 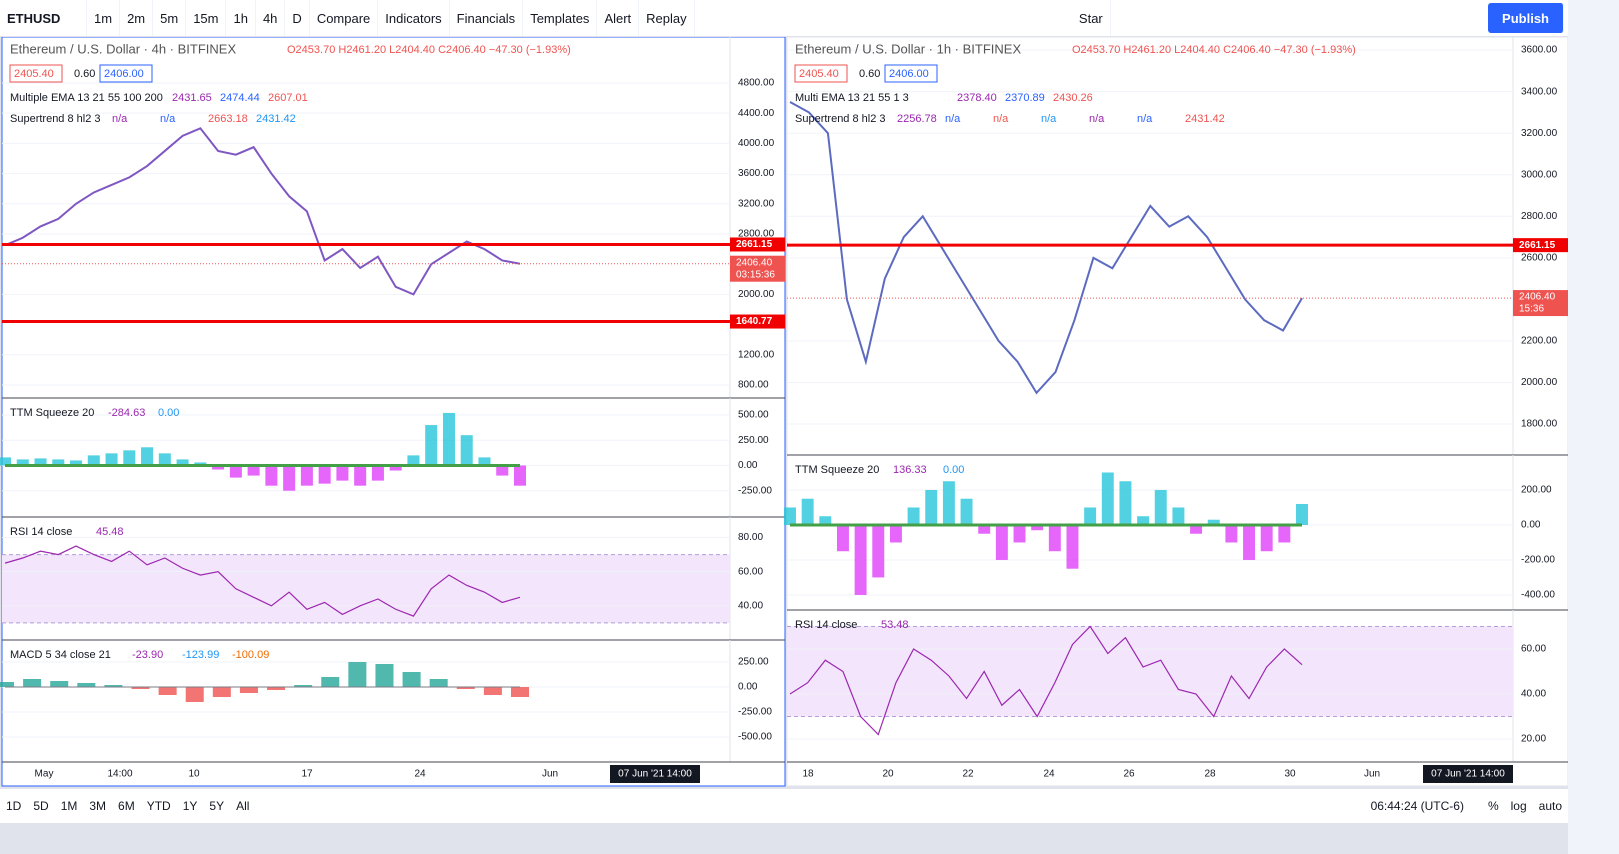 What do you see at coordinates (655, 774) in the screenshot?
I see `cursor-time: 07 Jun '21 14:00` at bounding box center [655, 774].